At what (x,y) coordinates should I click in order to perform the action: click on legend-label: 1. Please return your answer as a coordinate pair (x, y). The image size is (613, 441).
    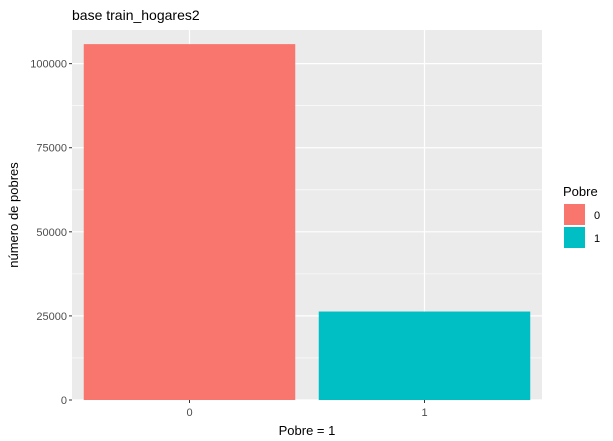
    Looking at the image, I should click on (597, 239).